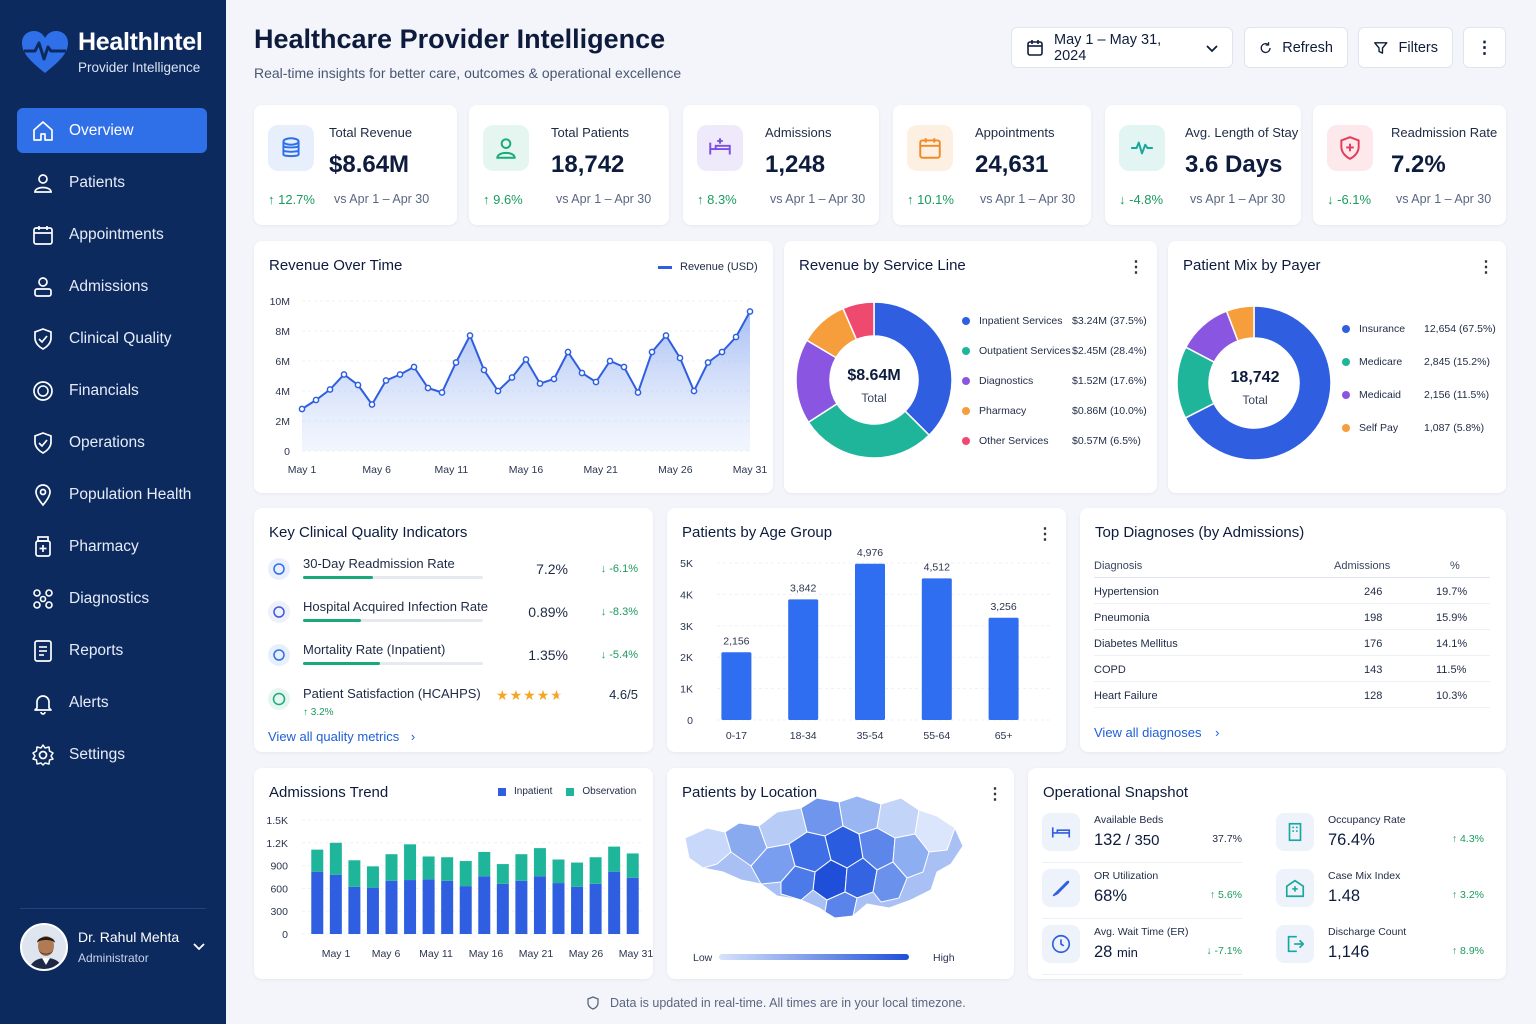  Describe the element at coordinates (112, 442) in the screenshot. I see `sidebar-item-operations: Operations` at that location.